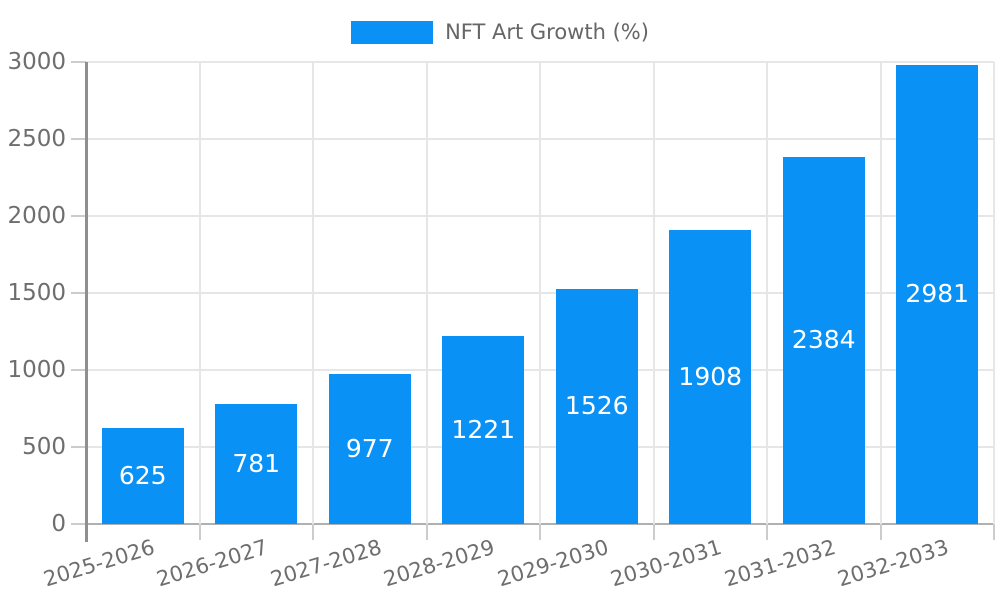  What do you see at coordinates (36, 216) in the screenshot?
I see `y-tick-label: 2000` at bounding box center [36, 216].